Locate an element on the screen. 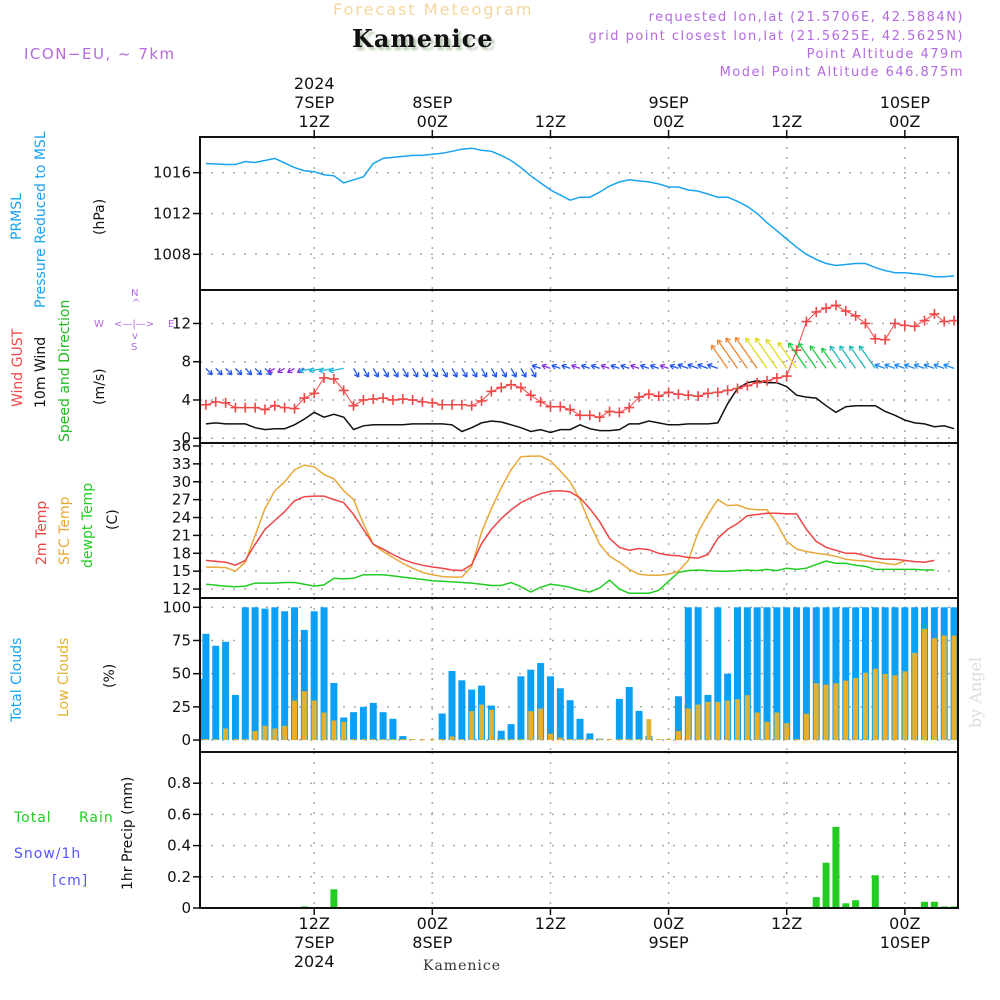  y-tick-label: 0.4 is located at coordinates (179, 846).